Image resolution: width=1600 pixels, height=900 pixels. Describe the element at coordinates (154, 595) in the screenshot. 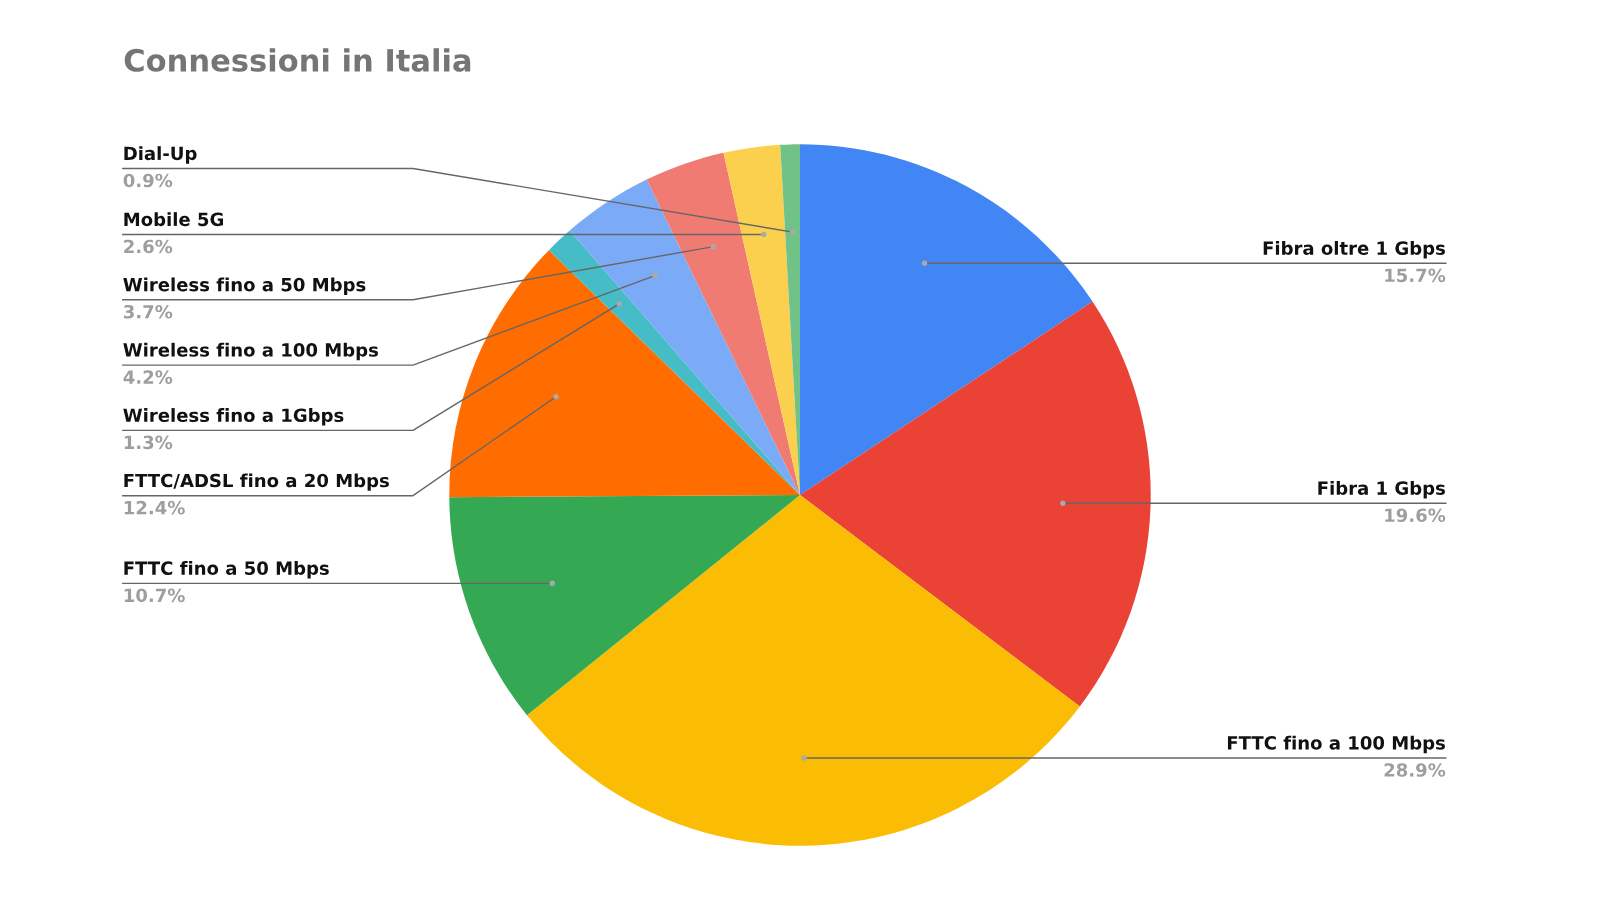

I see `data-label: 10.7%` at that location.